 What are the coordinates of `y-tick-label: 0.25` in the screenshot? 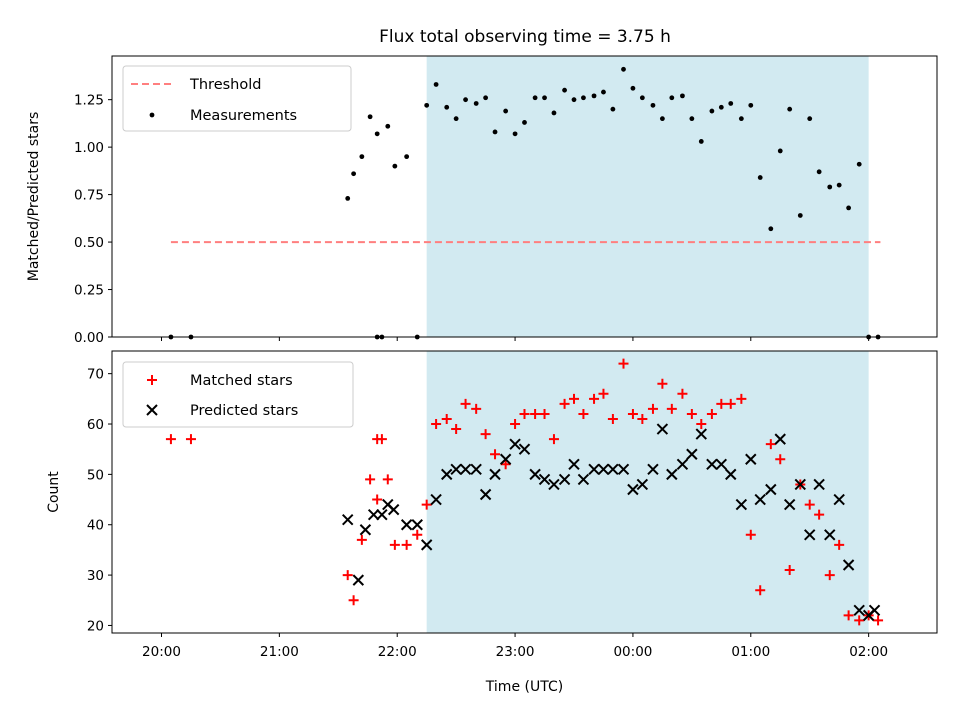 It's located at (89, 291).